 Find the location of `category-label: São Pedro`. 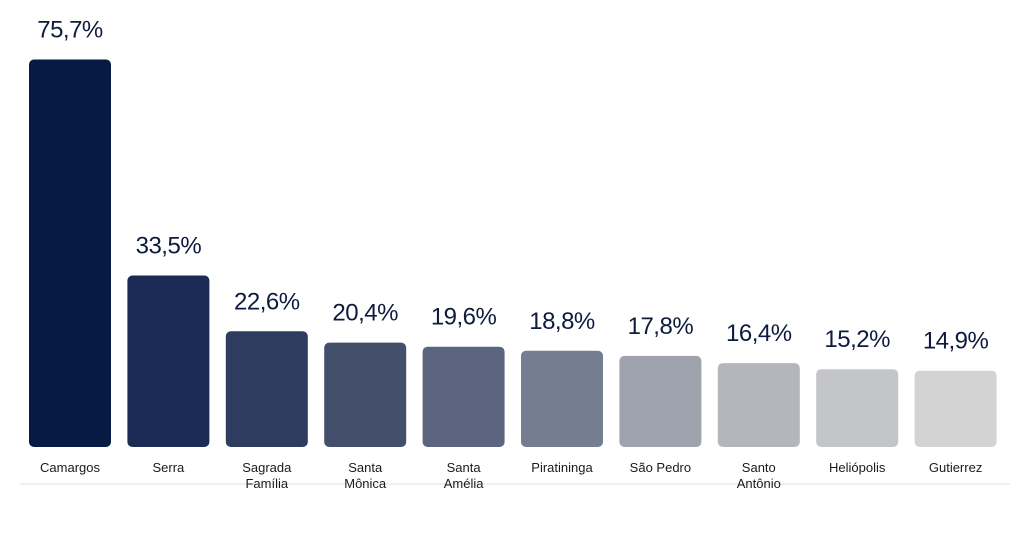

category-label: São Pedro is located at coordinates (660, 467).